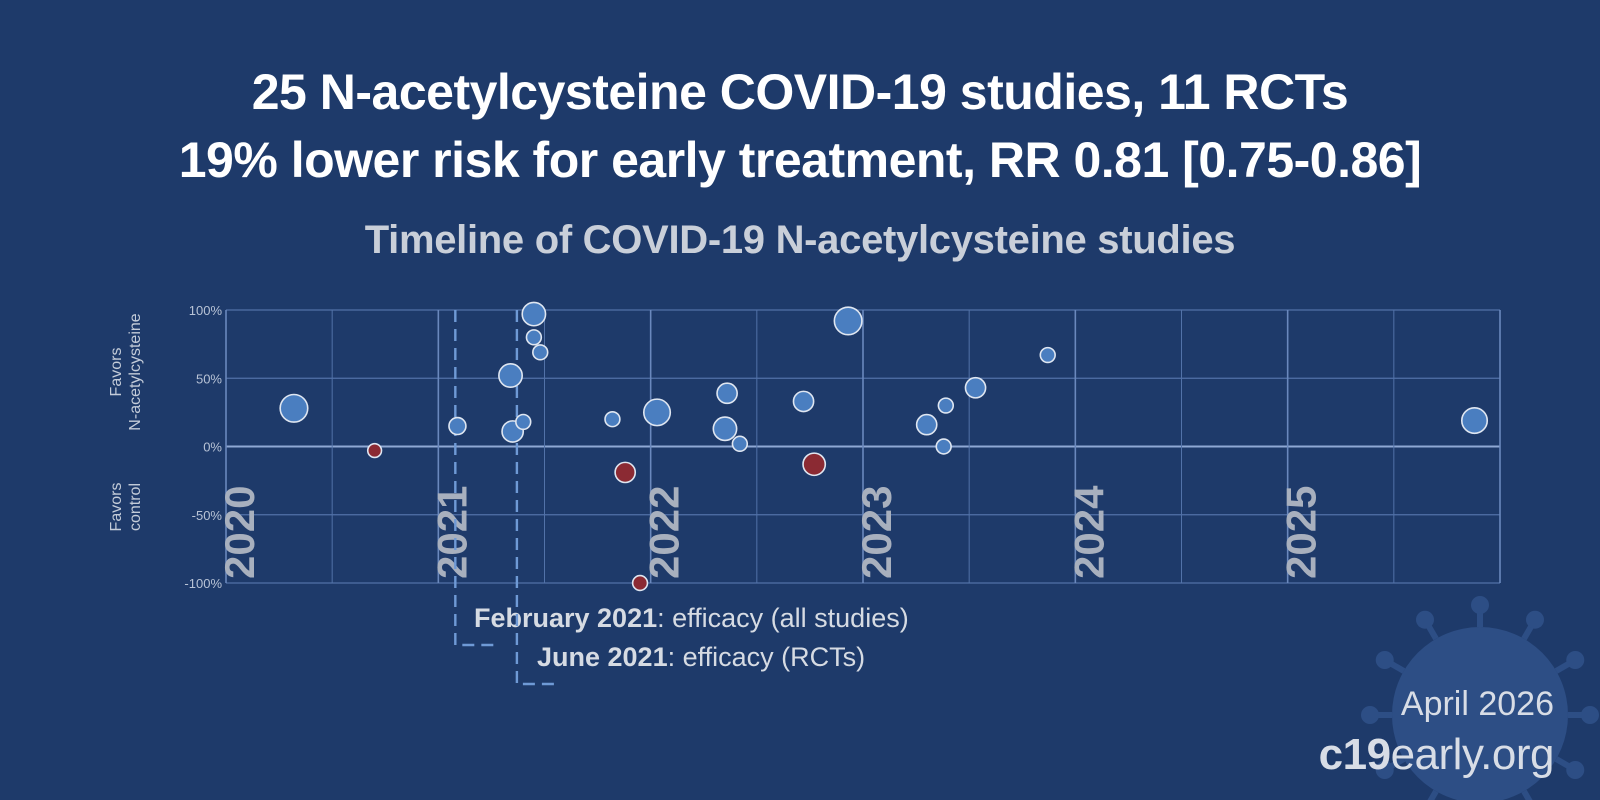 This screenshot has width=1600, height=800. What do you see at coordinates (126, 371) in the screenshot?
I see `y-label-favors-treatment: Favors N-acetylcysteine` at bounding box center [126, 371].